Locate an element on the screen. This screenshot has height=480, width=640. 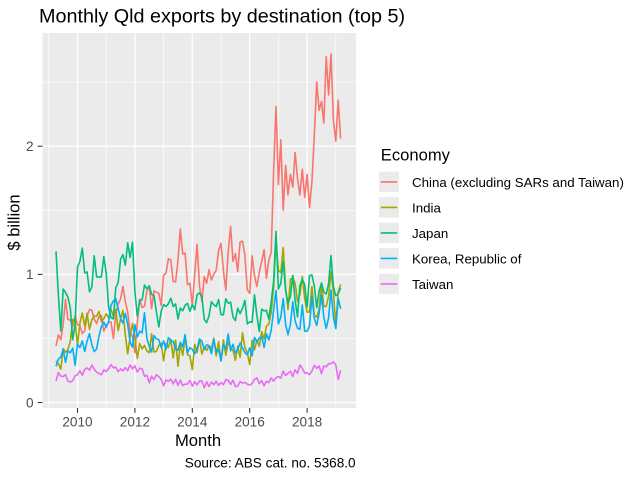
svg-text: 1 is located at coordinates (30, 274).